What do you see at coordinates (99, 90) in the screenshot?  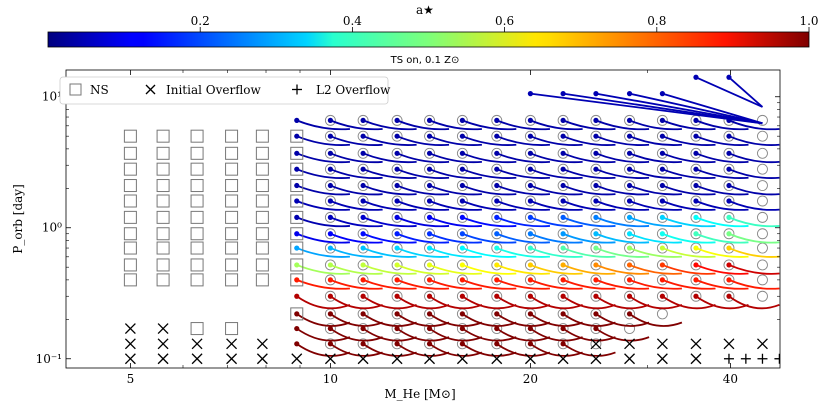 I see `legend-ns-label: NS` at bounding box center [99, 90].